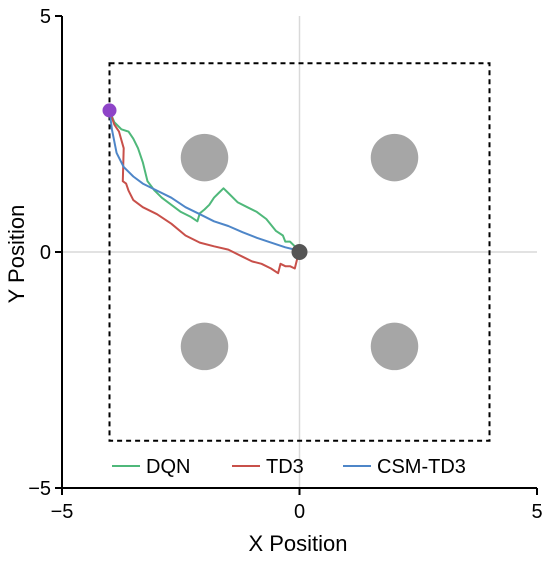 This screenshot has height=562, width=550. What do you see at coordinates (62, 512) in the screenshot?
I see `x-tick-label-0: −5` at bounding box center [62, 512].